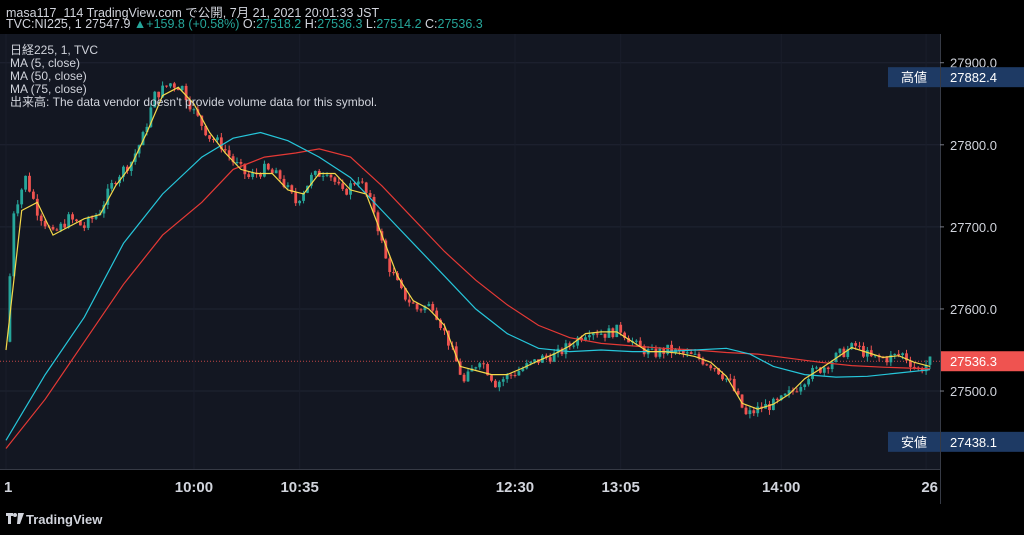 Image resolution: width=1024 pixels, height=535 pixels. What do you see at coordinates (973, 227) in the screenshot?
I see `y-tick-label-2: 27700.0` at bounding box center [973, 227].